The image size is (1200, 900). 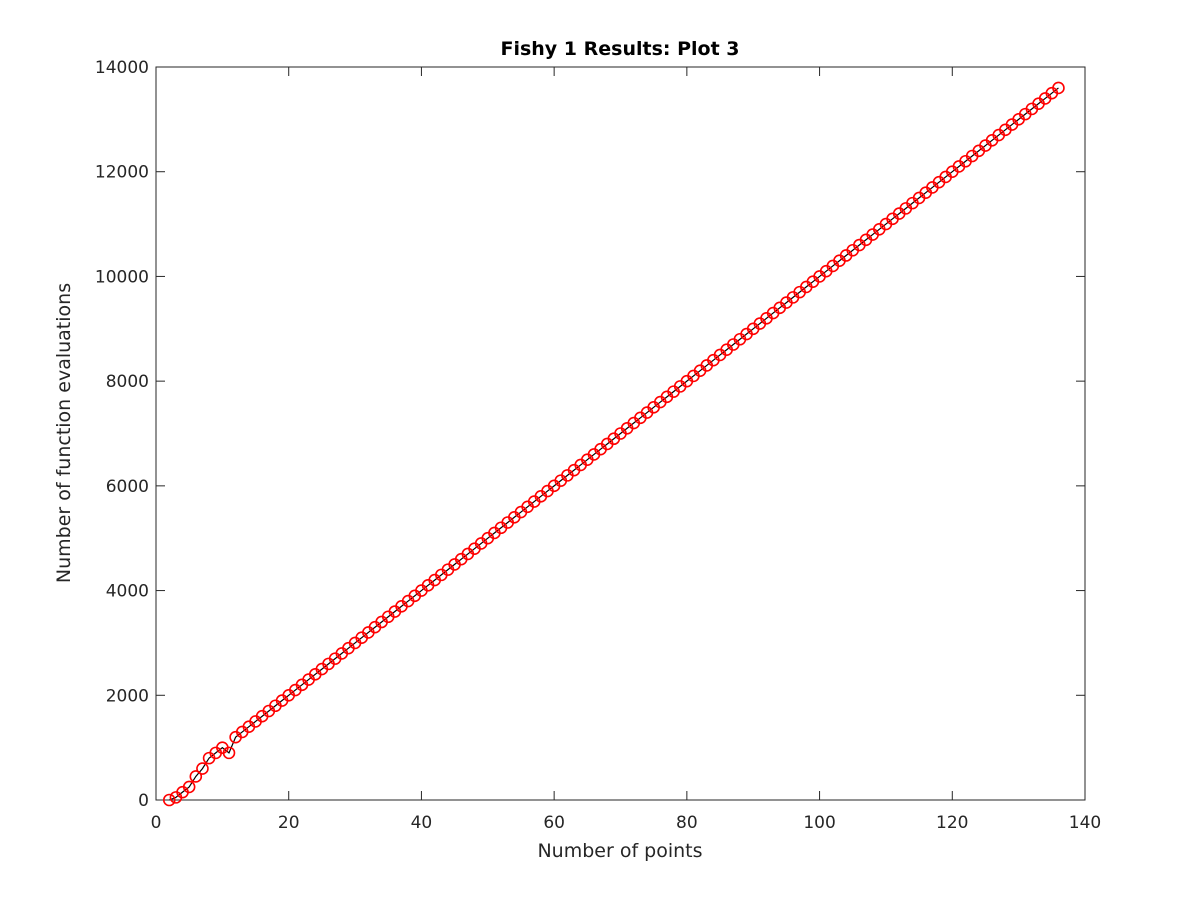 What do you see at coordinates (127, 382) in the screenshot?
I see `y-tick-label: 8000` at bounding box center [127, 382].